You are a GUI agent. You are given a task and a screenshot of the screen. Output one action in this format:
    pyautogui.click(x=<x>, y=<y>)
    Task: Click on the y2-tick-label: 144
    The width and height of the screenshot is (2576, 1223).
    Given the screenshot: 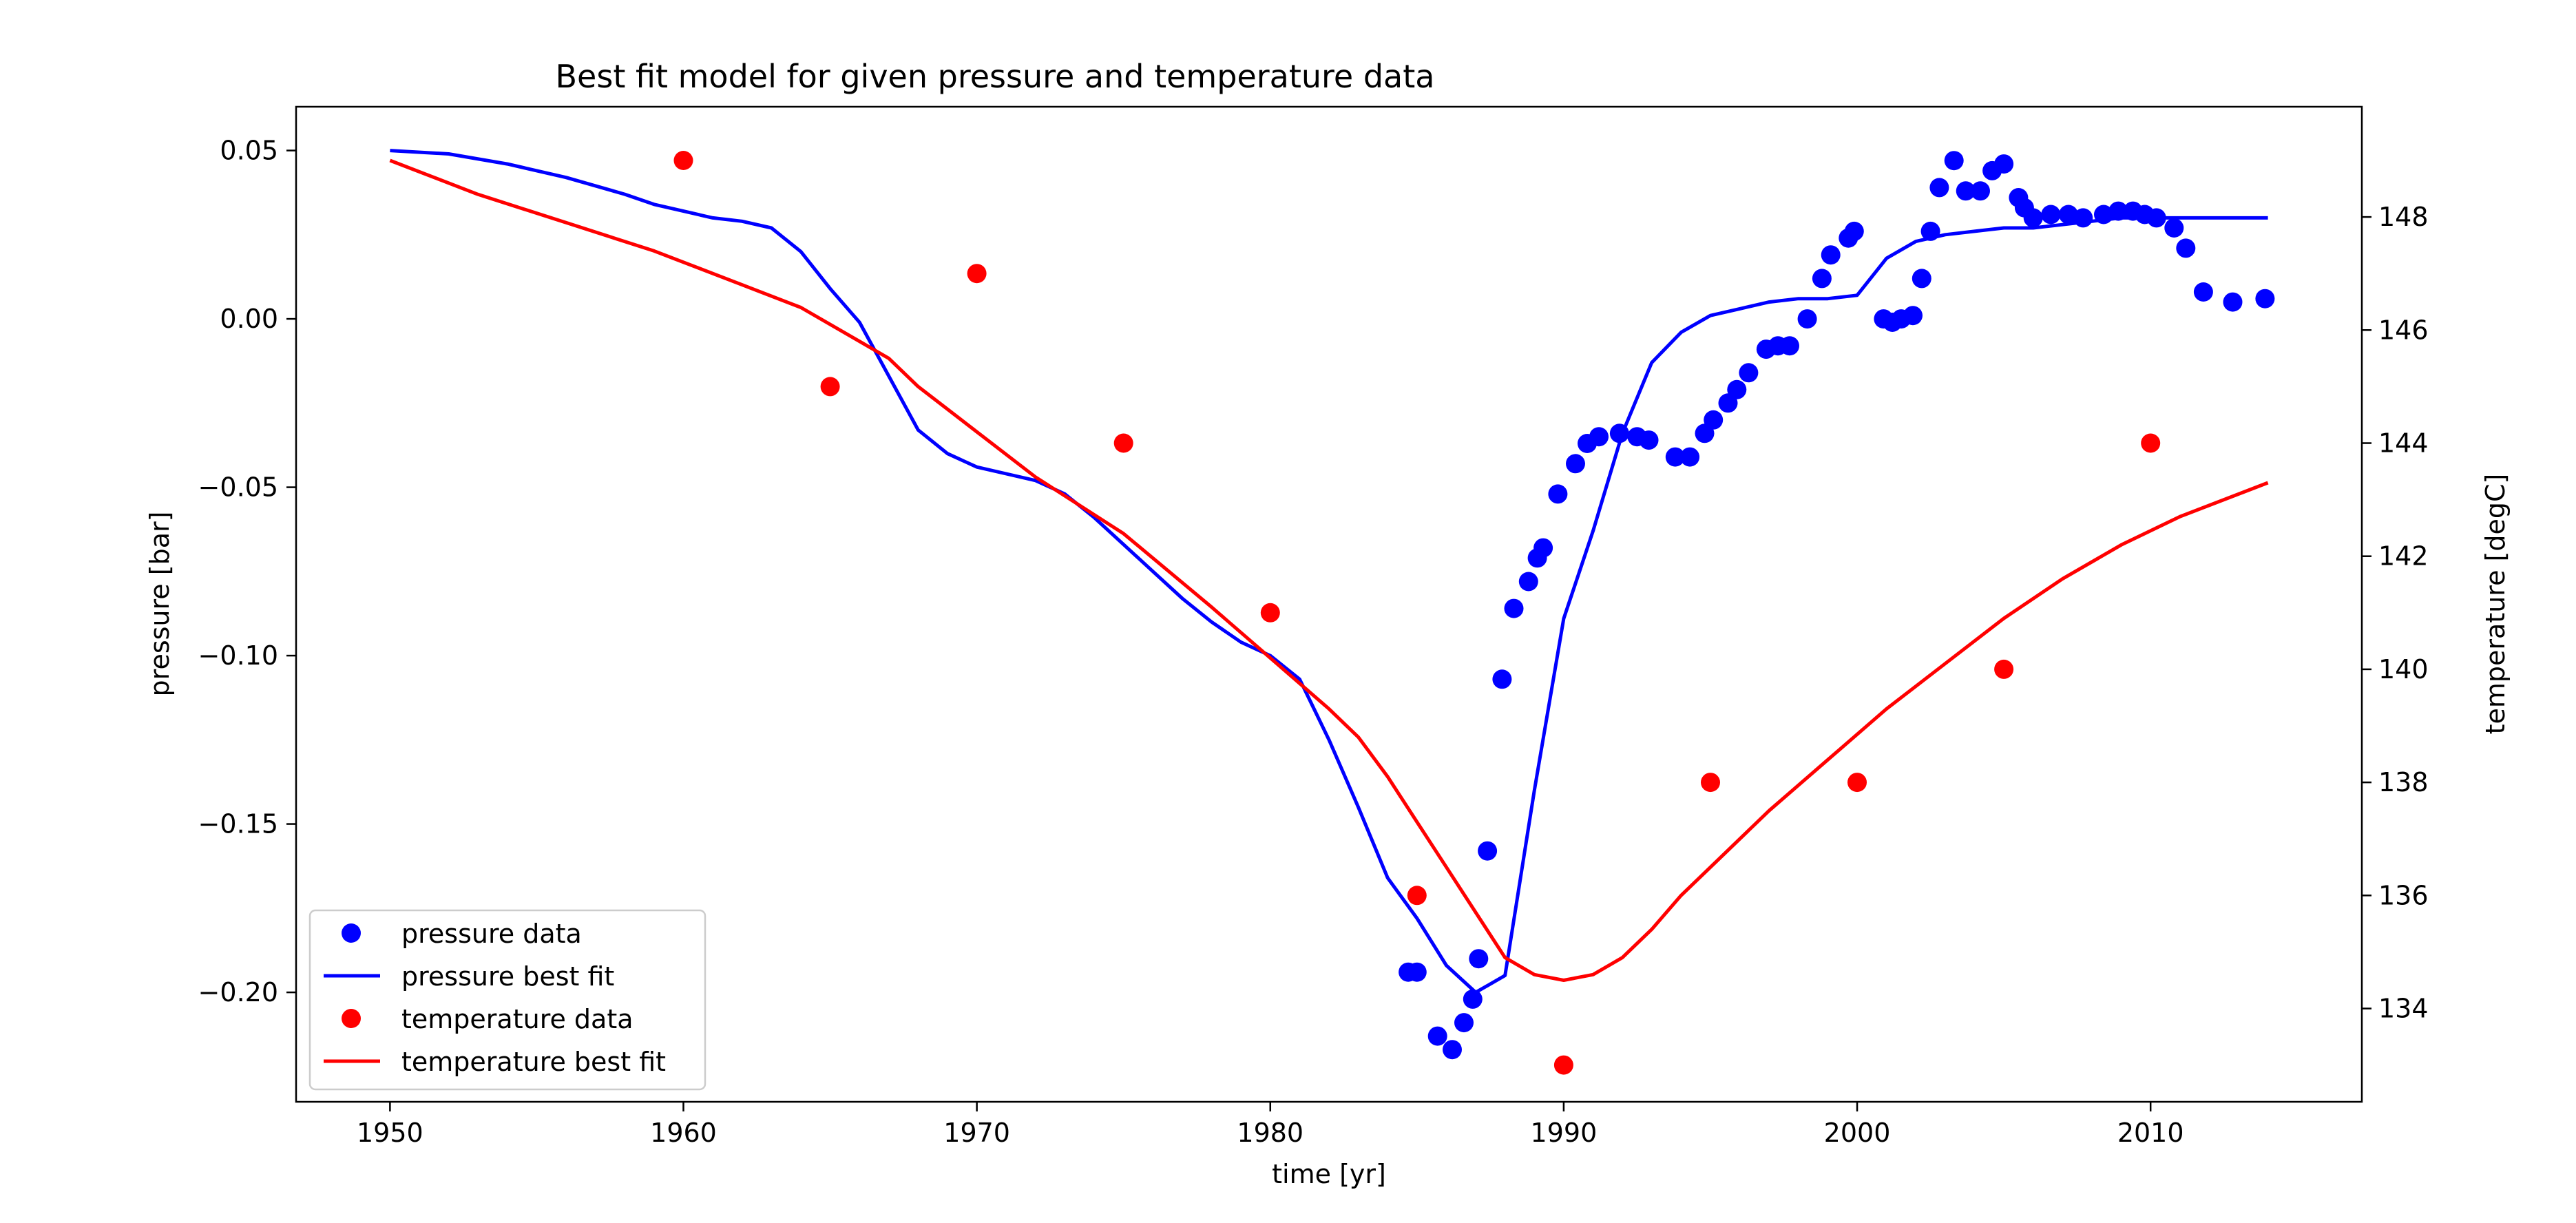 What is the action you would take?
    pyautogui.click(x=2403, y=443)
    